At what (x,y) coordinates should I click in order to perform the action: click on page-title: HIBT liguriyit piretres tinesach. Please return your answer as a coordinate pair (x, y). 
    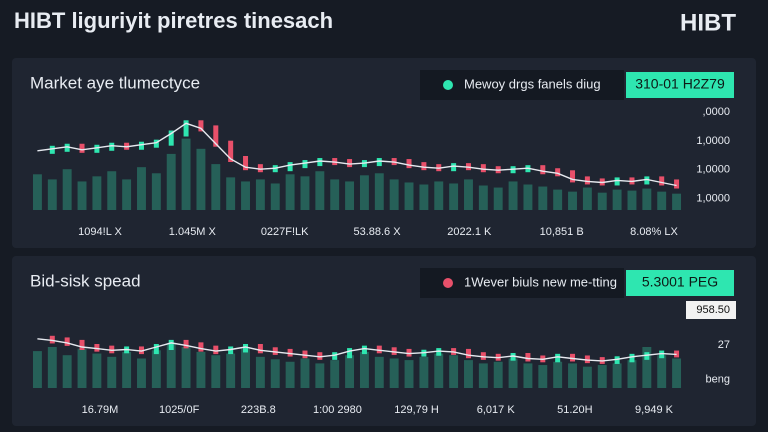
    Looking at the image, I should click on (173, 20).